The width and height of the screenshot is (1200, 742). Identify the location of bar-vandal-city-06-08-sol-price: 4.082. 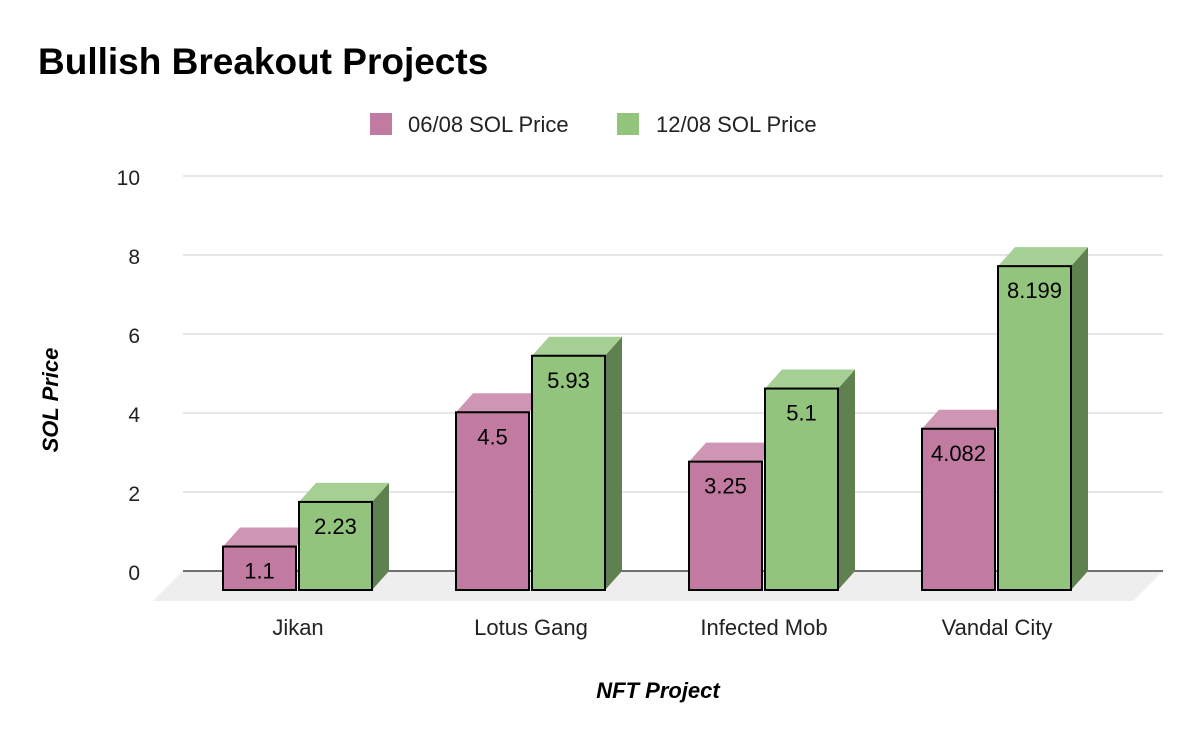
(966, 500).